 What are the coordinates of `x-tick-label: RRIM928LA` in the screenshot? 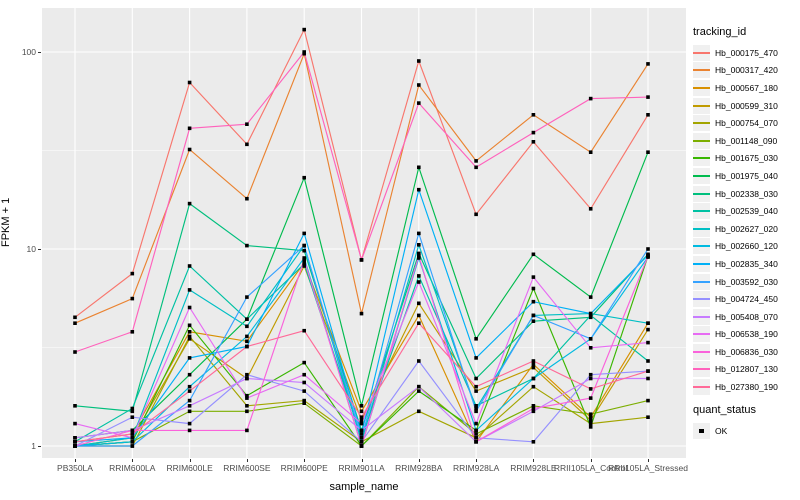 It's located at (476, 468).